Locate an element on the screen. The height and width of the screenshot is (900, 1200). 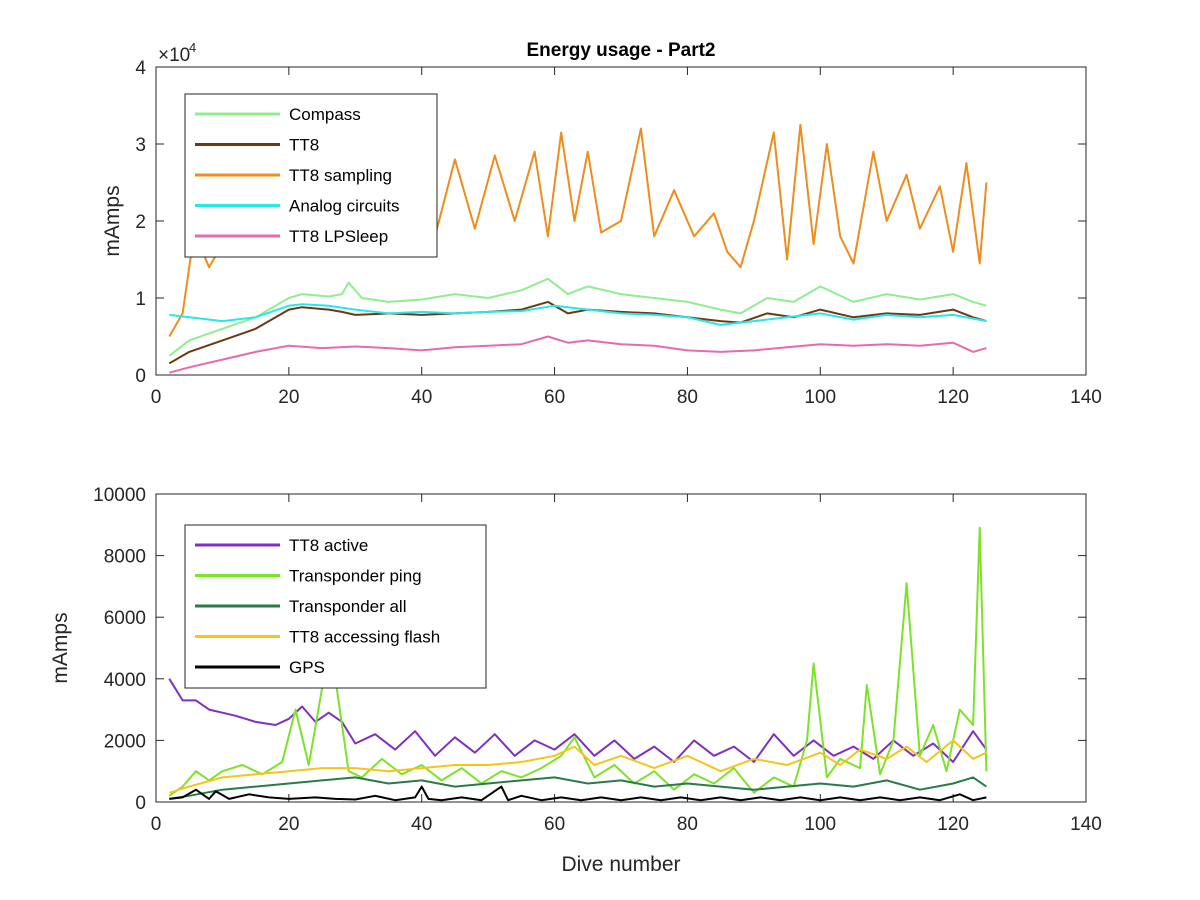
legend-label: TT8 accessing flash is located at coordinates (364, 637).